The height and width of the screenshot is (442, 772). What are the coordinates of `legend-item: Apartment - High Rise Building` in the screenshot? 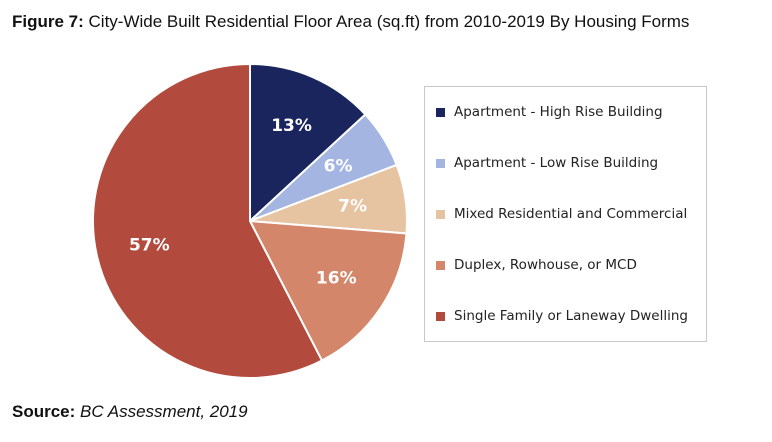 It's located at (549, 112).